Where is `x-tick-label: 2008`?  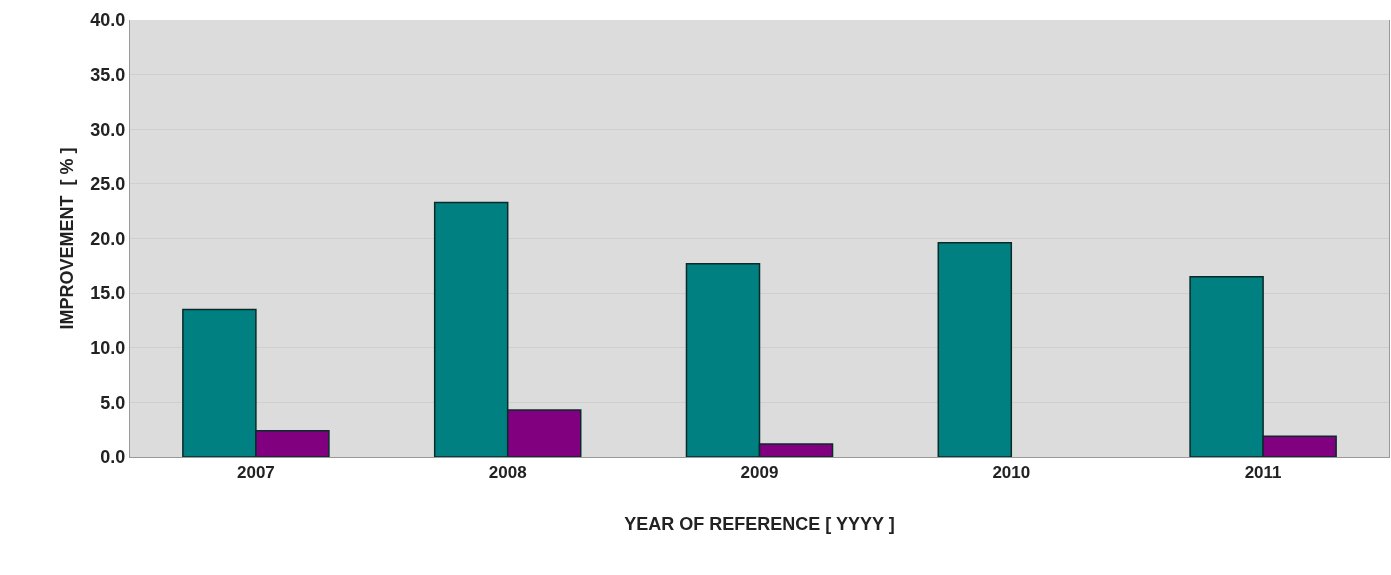
x-tick-label: 2008 is located at coordinates (507, 473).